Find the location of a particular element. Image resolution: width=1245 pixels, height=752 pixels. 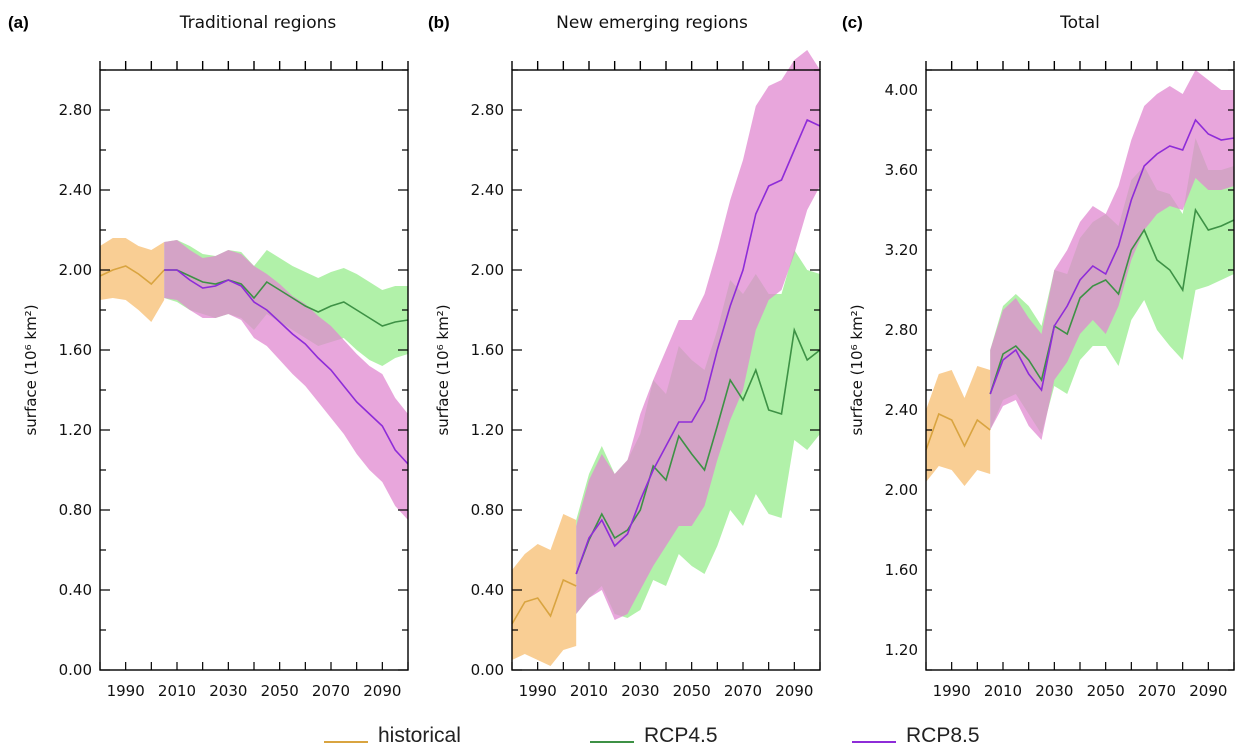

legend-item-rcp45: RCP4.5 is located at coordinates (654, 736).